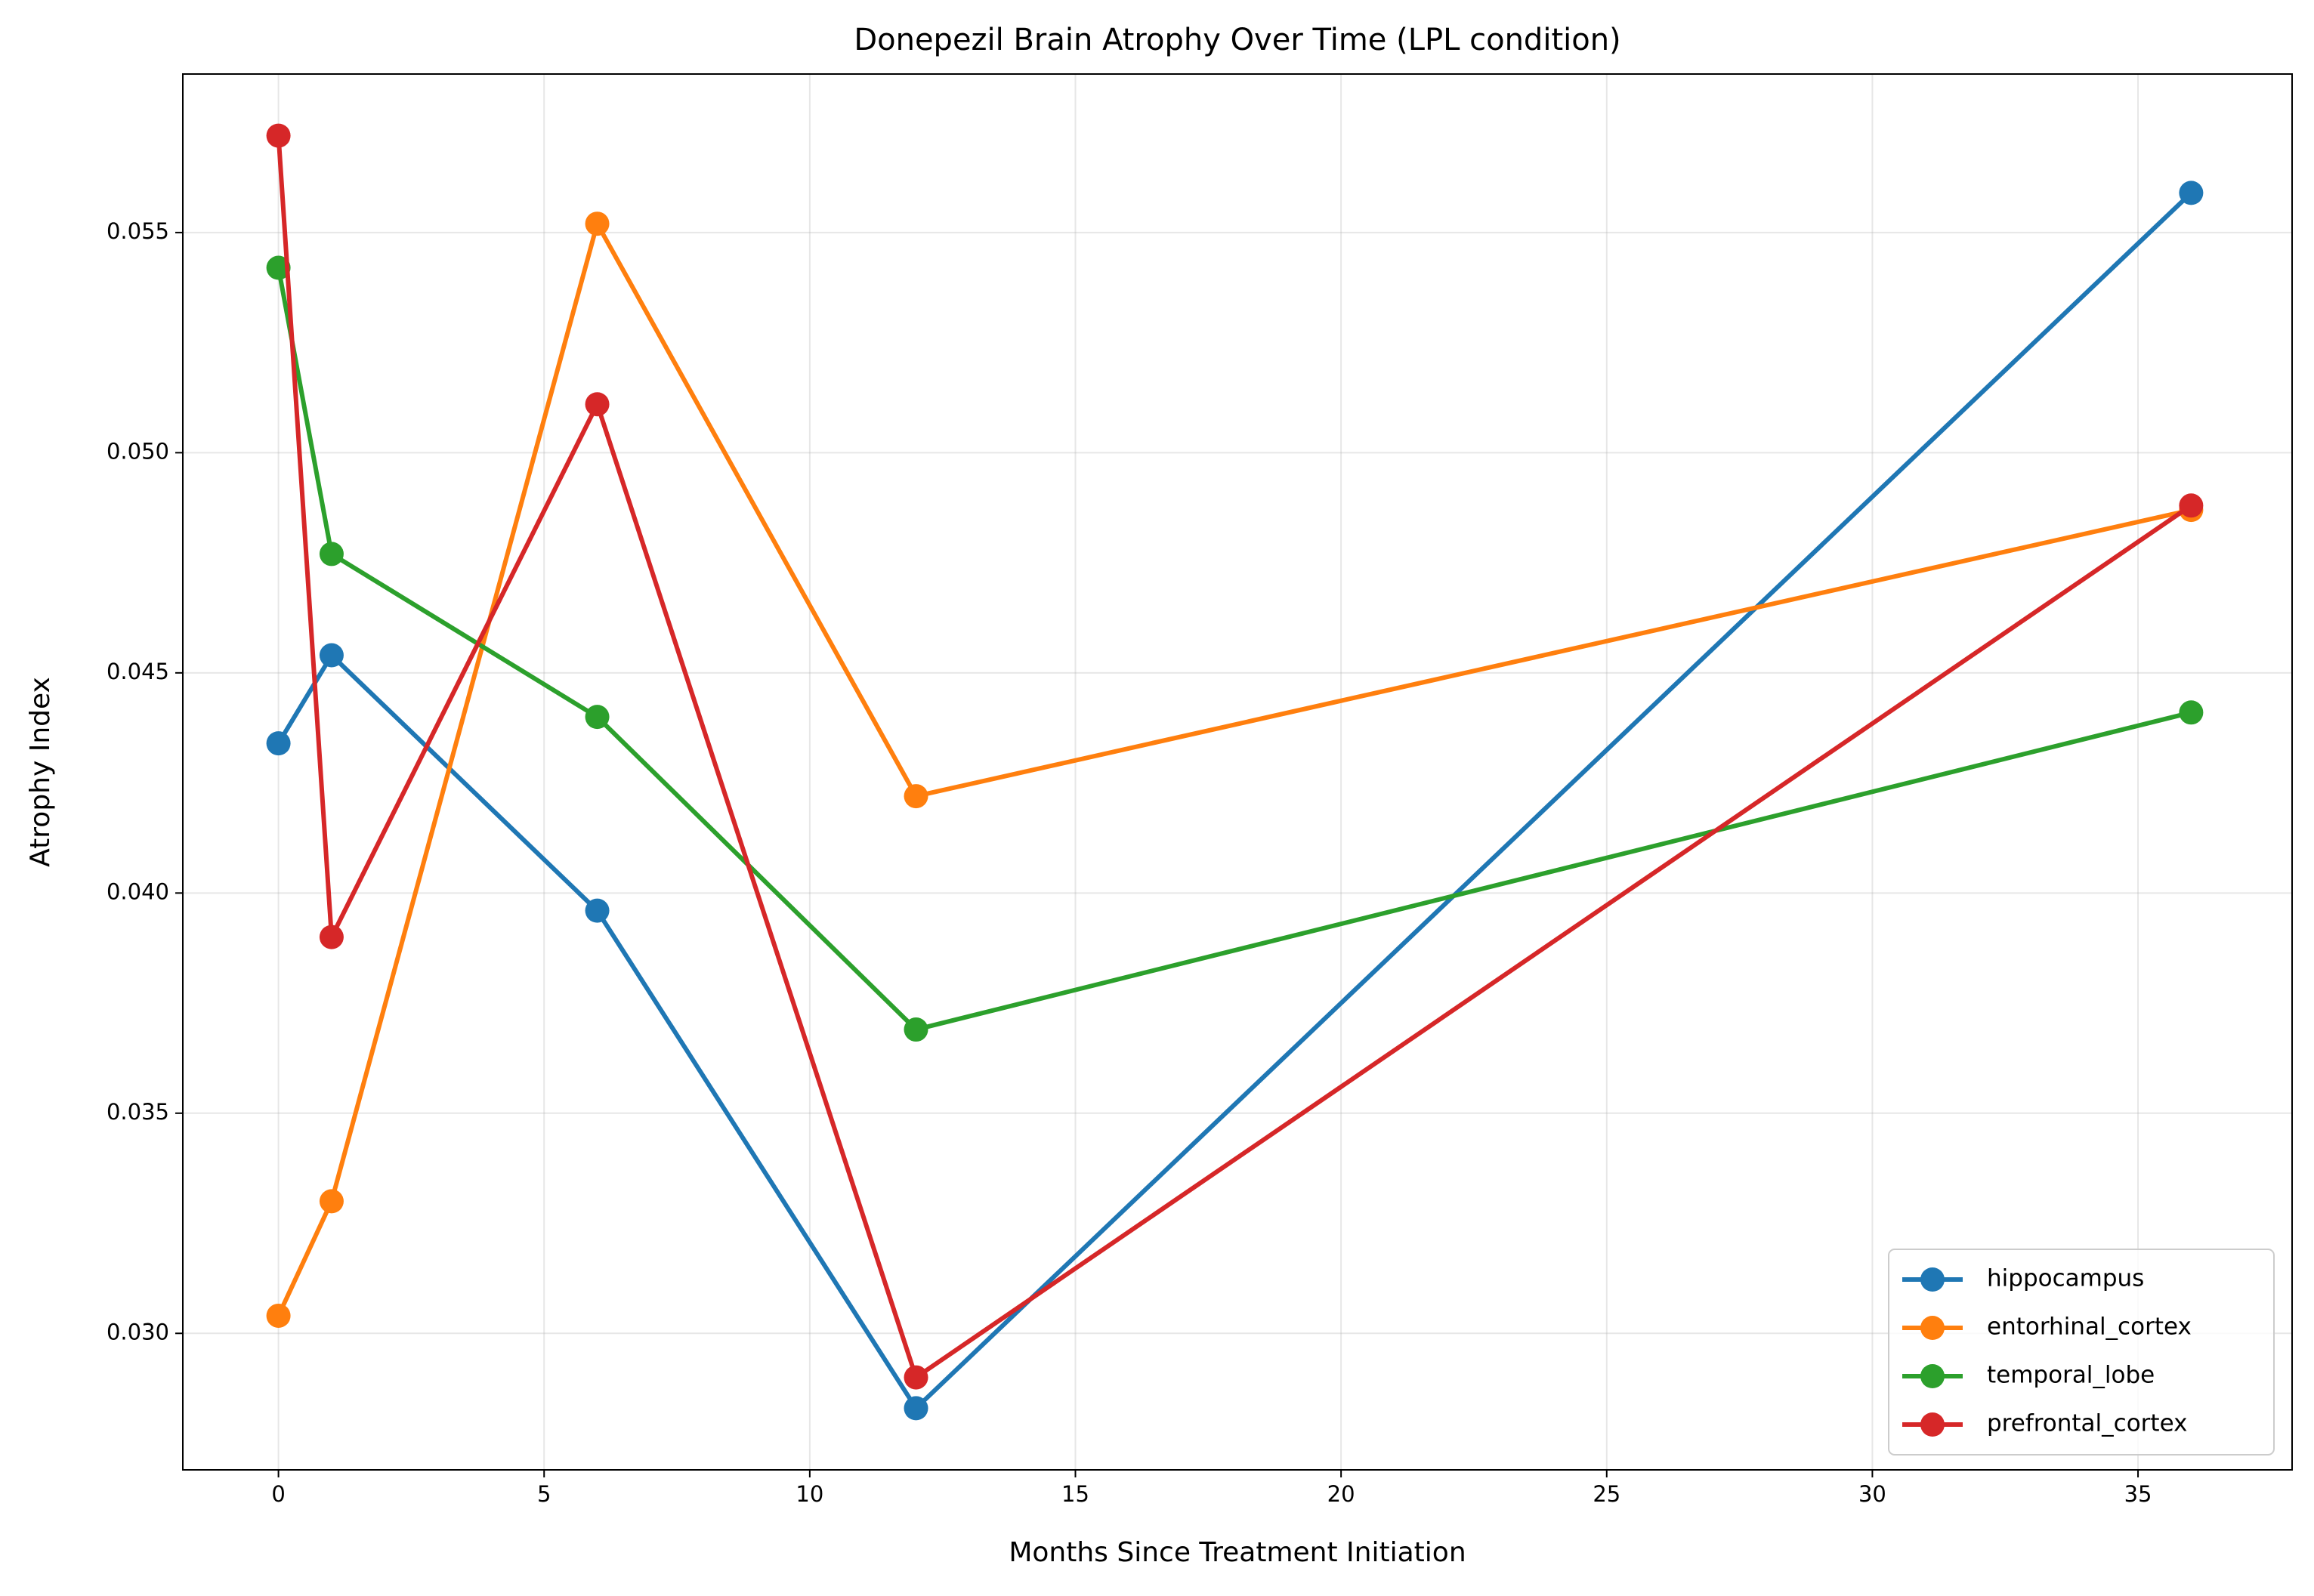 This screenshot has width=2314, height=1596. What do you see at coordinates (1237, 1552) in the screenshot?
I see `x-axis-label: Months Since Treatment Initiation` at bounding box center [1237, 1552].